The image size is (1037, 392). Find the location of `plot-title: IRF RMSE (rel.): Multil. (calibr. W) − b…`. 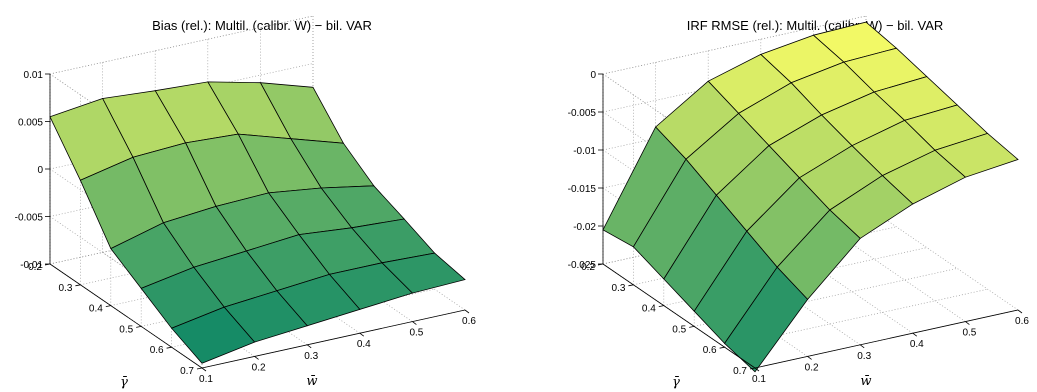

plot-title: IRF RMSE (rel.): Multil. (calibr. W) − b… is located at coordinates (815, 25).